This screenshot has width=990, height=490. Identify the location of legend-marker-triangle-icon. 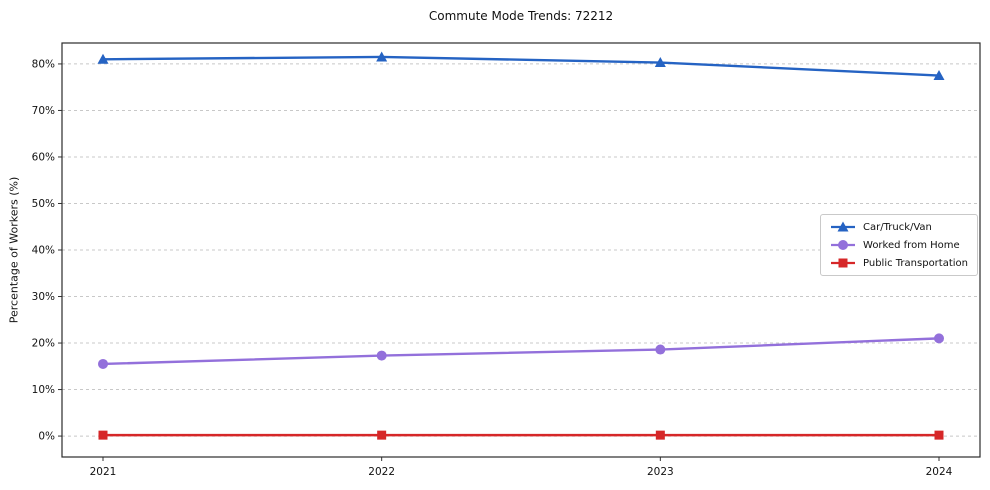
(843, 226).